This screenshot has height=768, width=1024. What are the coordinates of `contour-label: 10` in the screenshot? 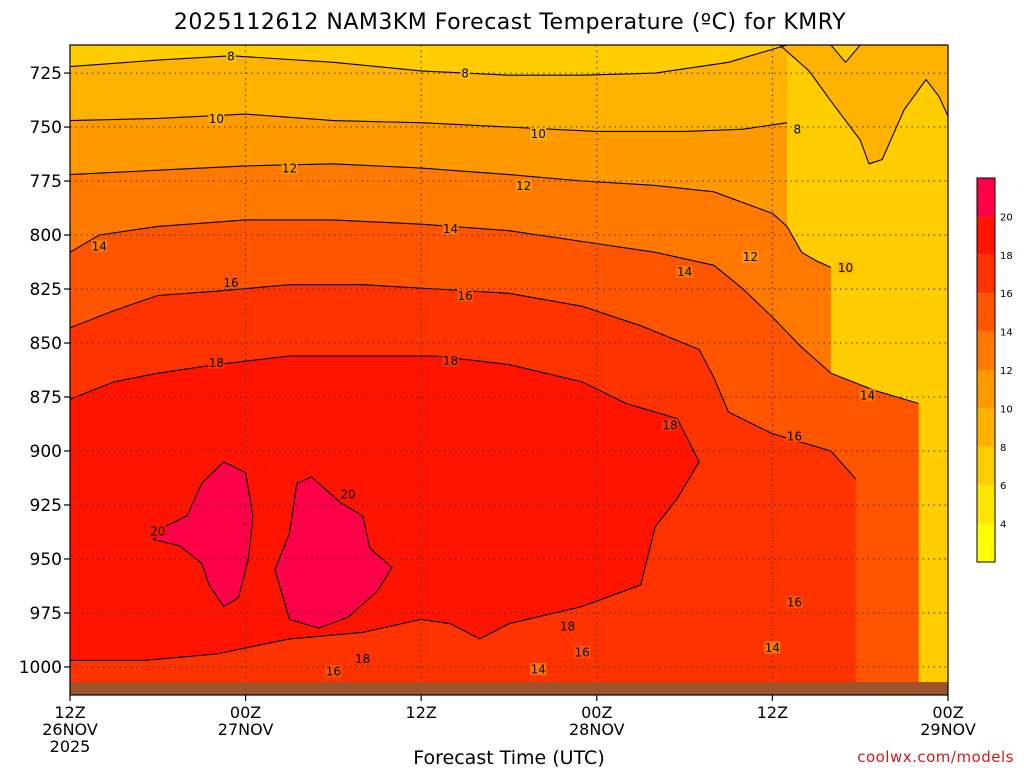 It's located at (538, 134).